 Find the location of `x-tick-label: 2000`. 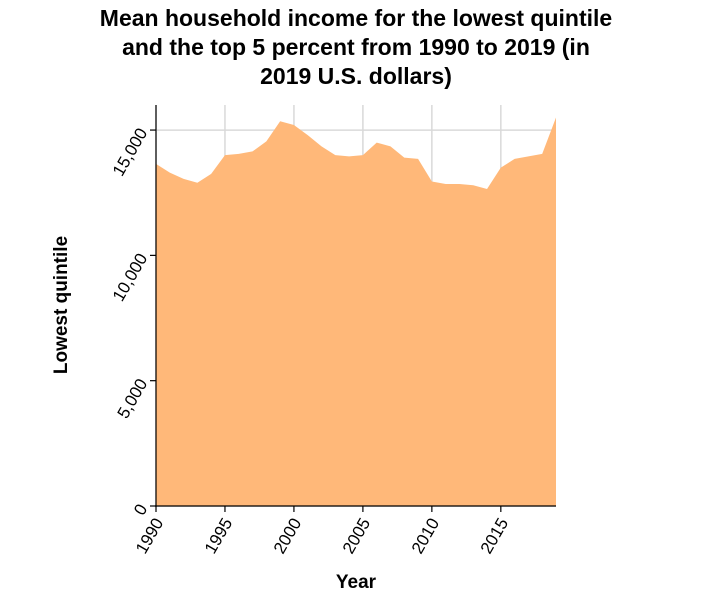

x-tick-label: 2000 is located at coordinates (287, 536).